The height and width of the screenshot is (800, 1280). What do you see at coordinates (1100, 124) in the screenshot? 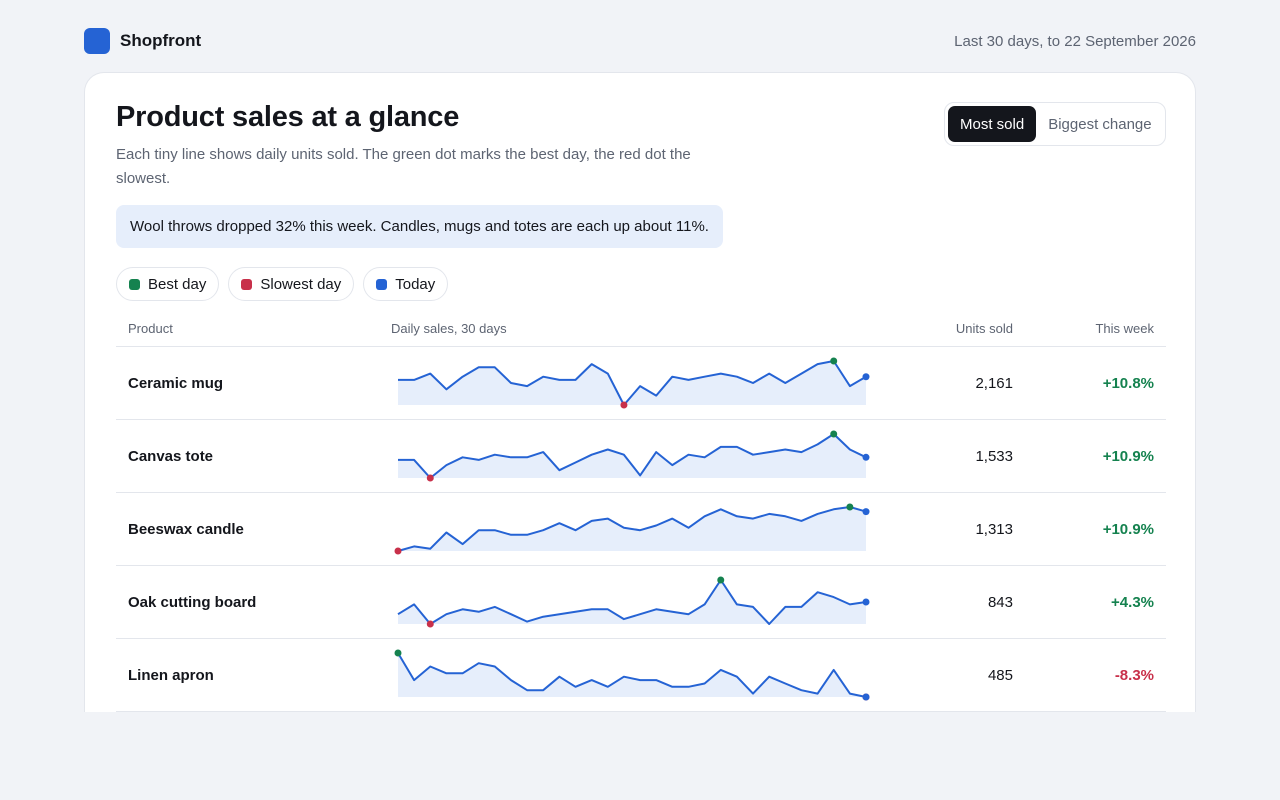
I see `sort-biggest-change-button: Biggest change` at bounding box center [1100, 124].